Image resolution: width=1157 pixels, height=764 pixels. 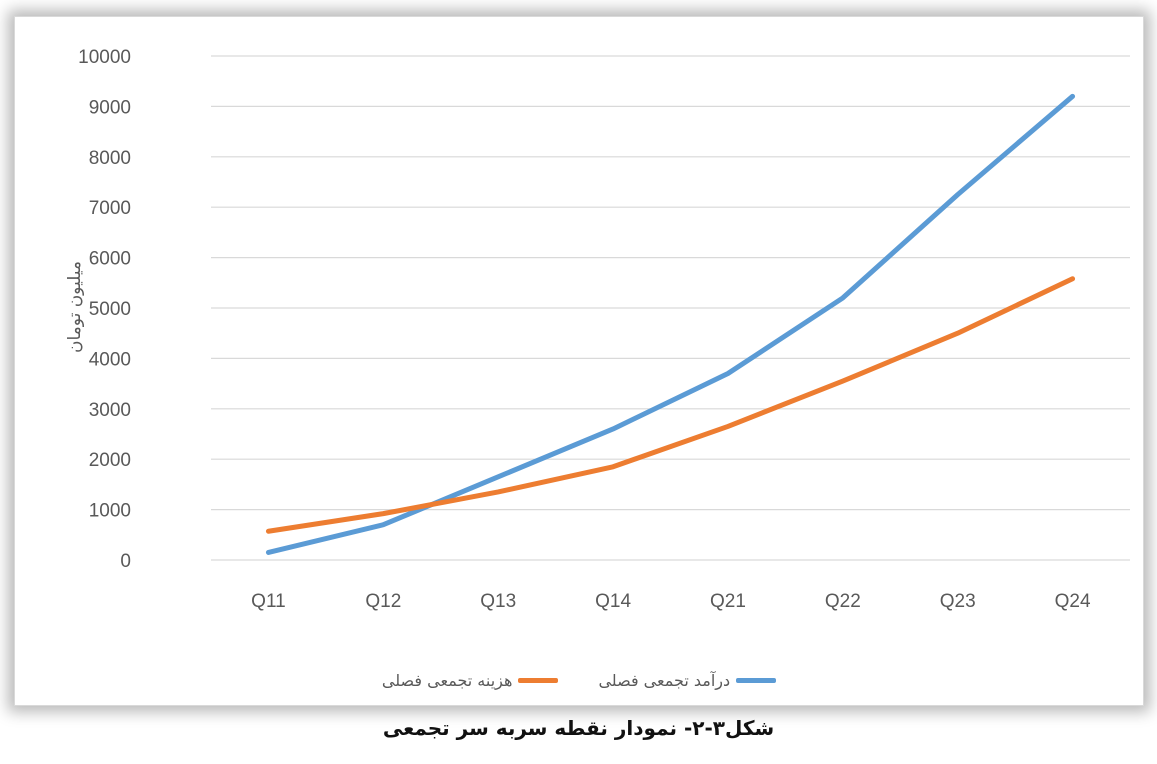 I want to click on y-tick-label: 7000, so click(x=110, y=208).